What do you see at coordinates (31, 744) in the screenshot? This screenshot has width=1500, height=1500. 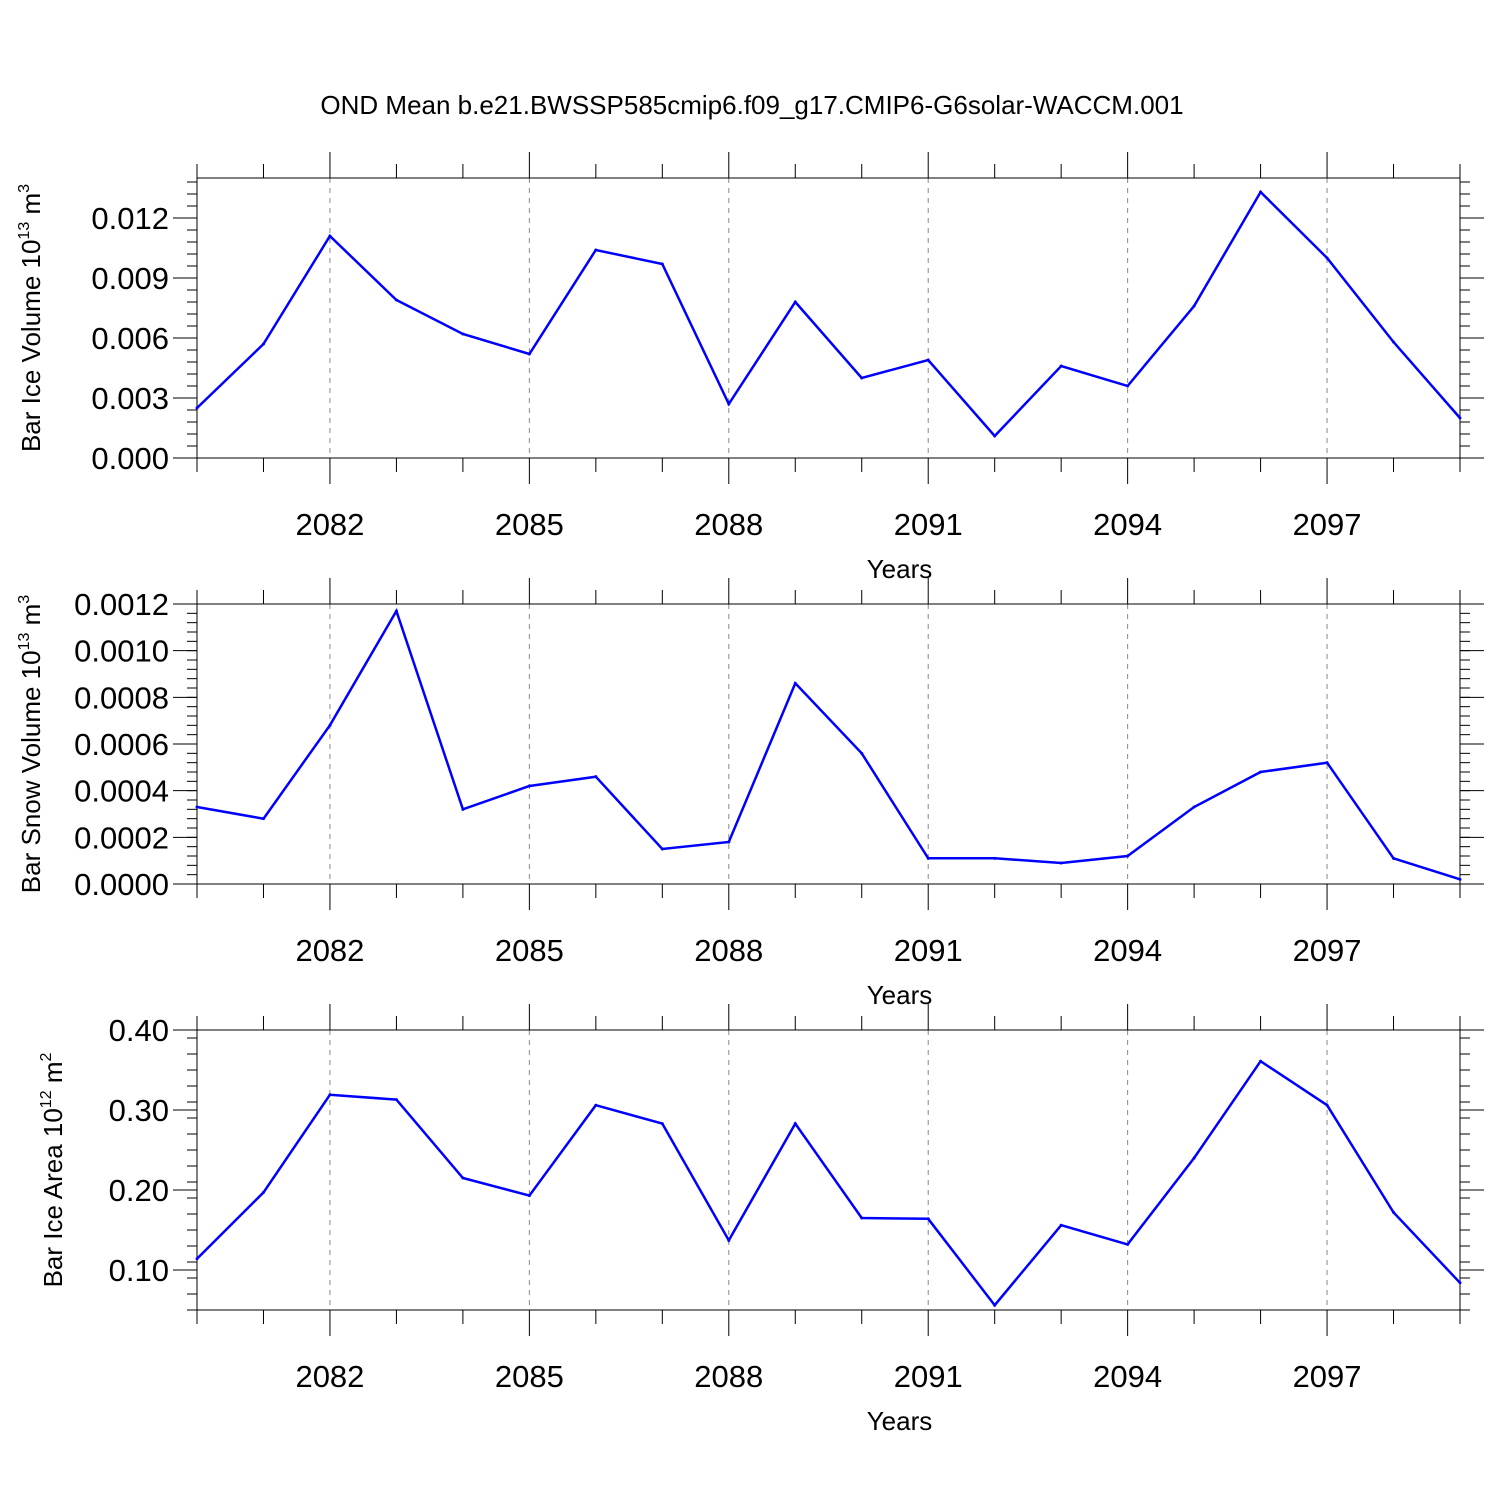 I see `y-axis-title: Bar Snow Volume 1013 m3` at bounding box center [31, 744].